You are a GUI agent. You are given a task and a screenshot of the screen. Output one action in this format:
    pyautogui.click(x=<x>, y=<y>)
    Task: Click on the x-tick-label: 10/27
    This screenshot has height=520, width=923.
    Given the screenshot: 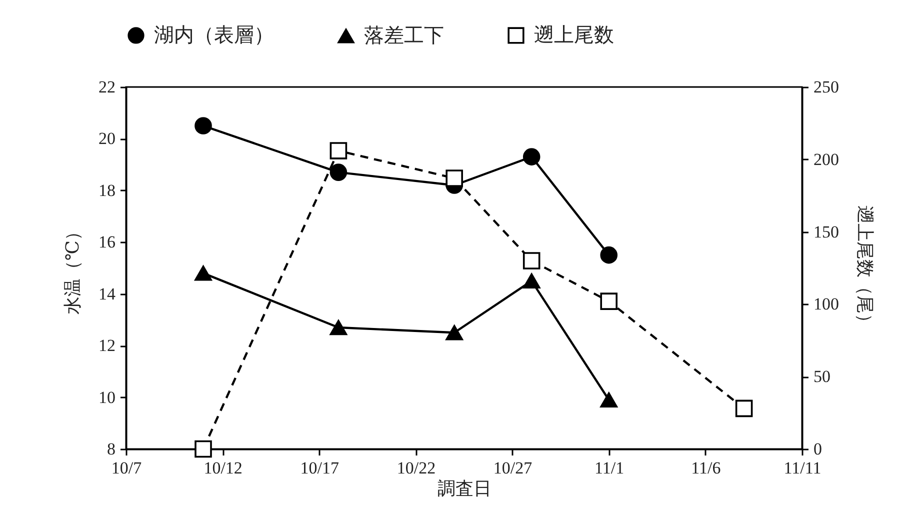 What is the action you would take?
    pyautogui.click(x=513, y=468)
    